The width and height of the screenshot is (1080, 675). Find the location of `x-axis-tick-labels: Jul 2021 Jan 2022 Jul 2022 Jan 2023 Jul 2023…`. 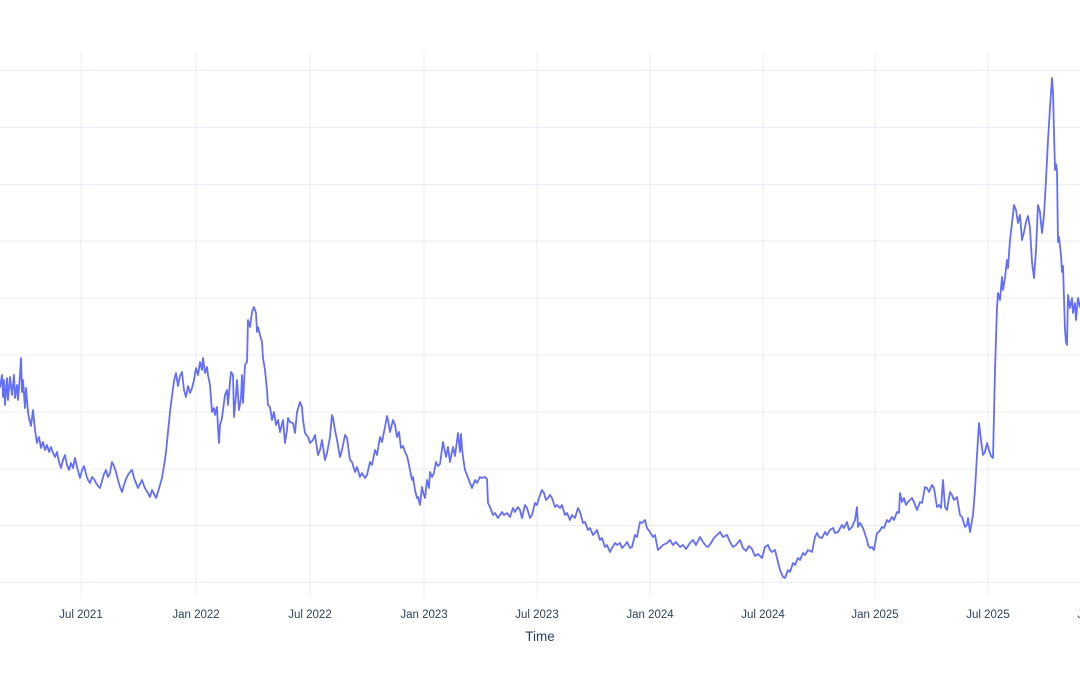

x-axis-tick-labels: Jul 2021 Jan 2022 Jul 2022 Jan 2023 Jul 2023… is located at coordinates (569, 615).